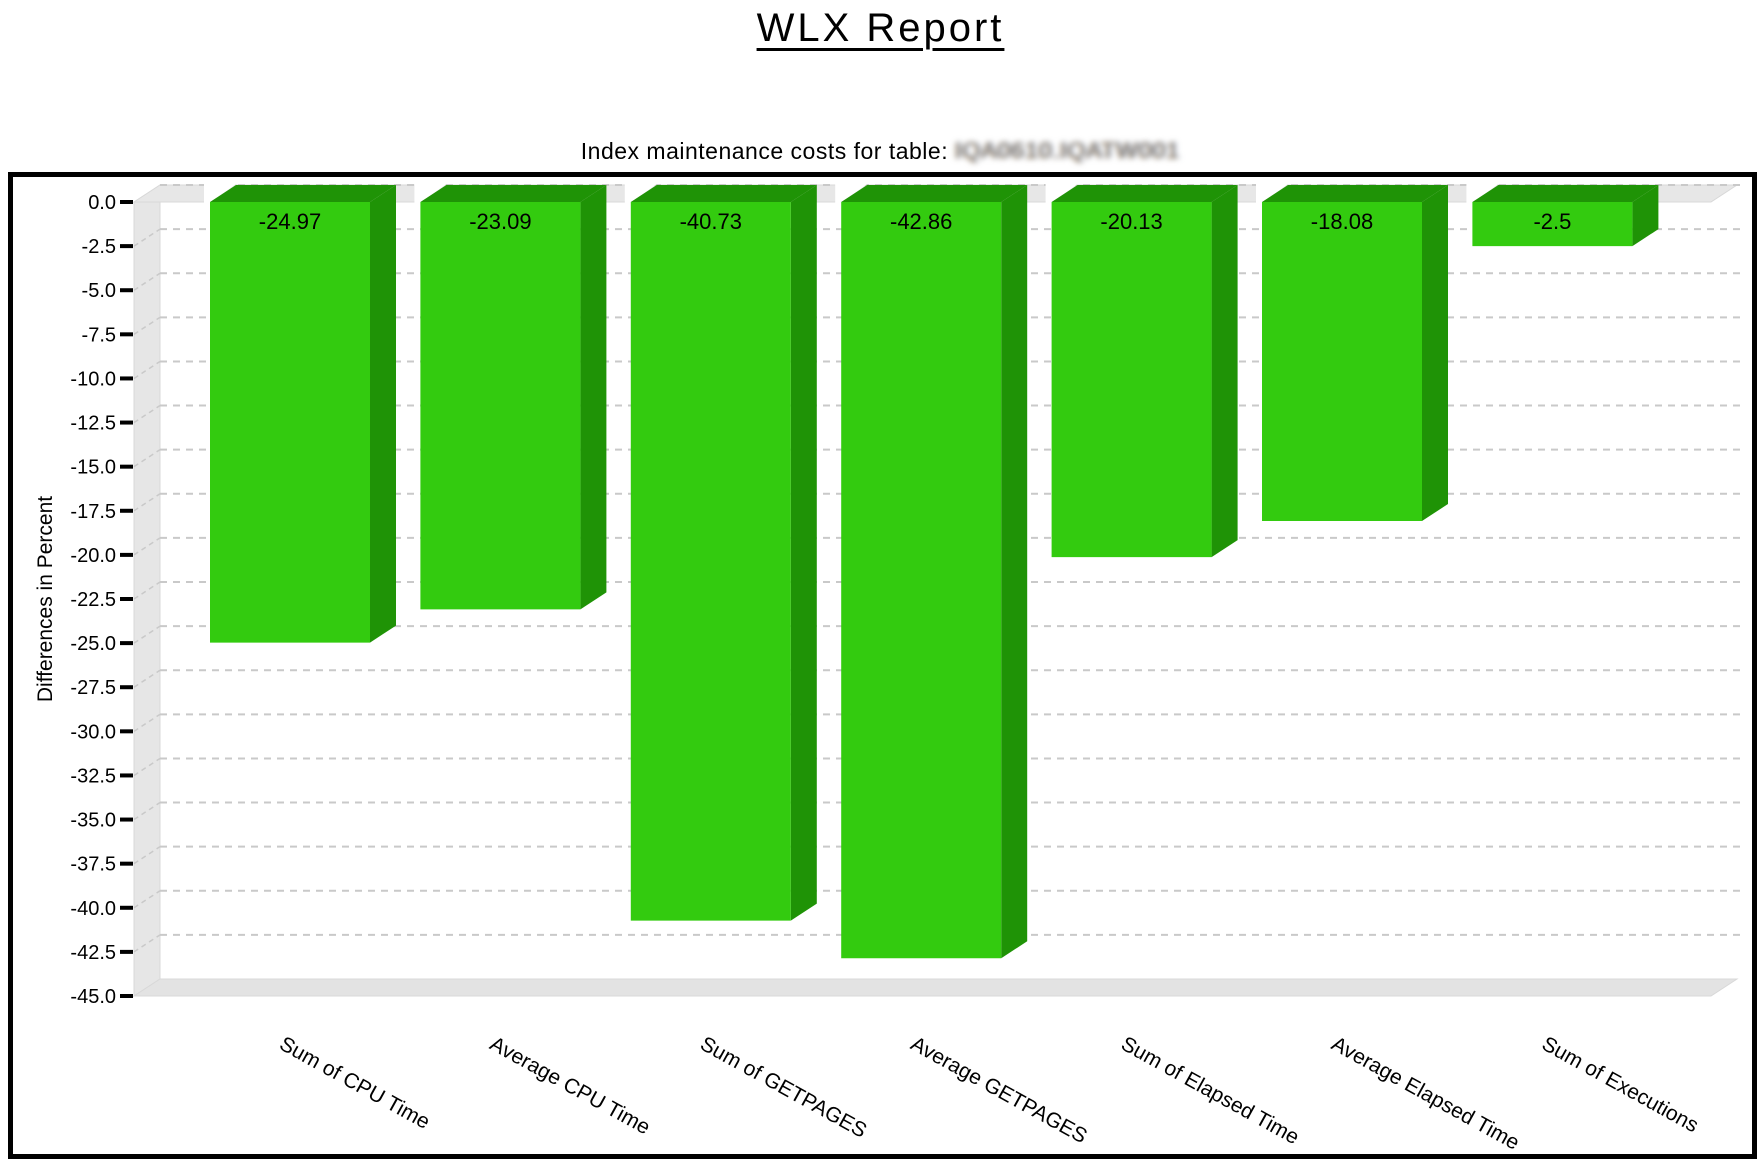 The image size is (1761, 1168). Describe the element at coordinates (935, 987) in the screenshot. I see `chart-floor` at that location.